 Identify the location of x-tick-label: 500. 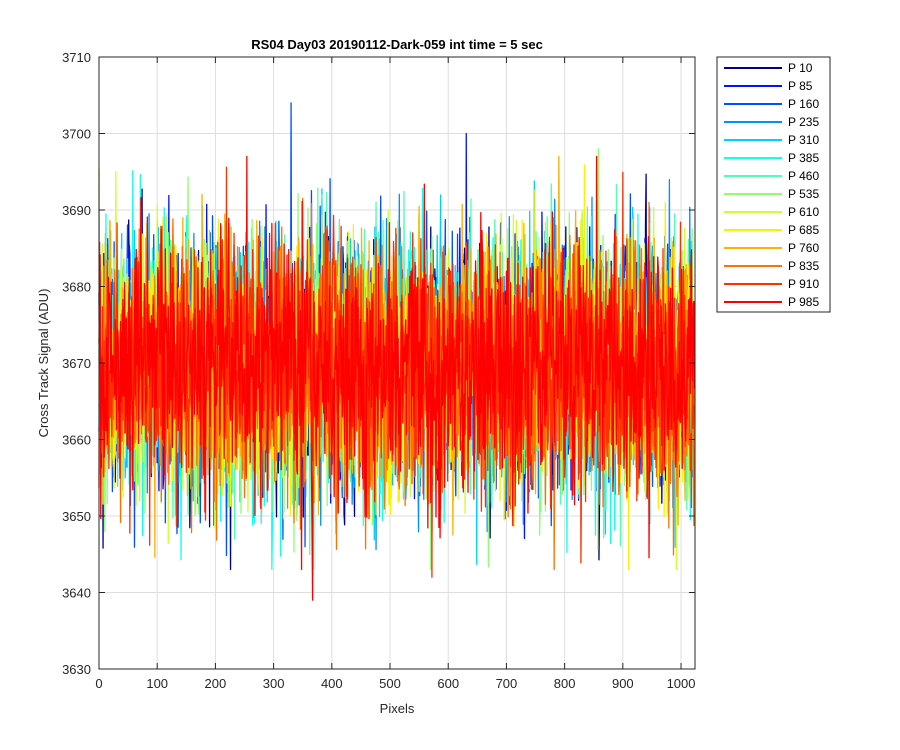
(390, 683).